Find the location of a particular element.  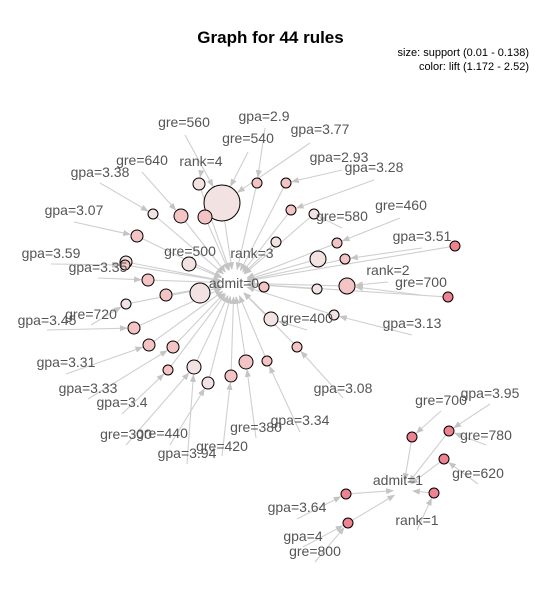

item-label-rank-3: rank=3 is located at coordinates (251, 253).